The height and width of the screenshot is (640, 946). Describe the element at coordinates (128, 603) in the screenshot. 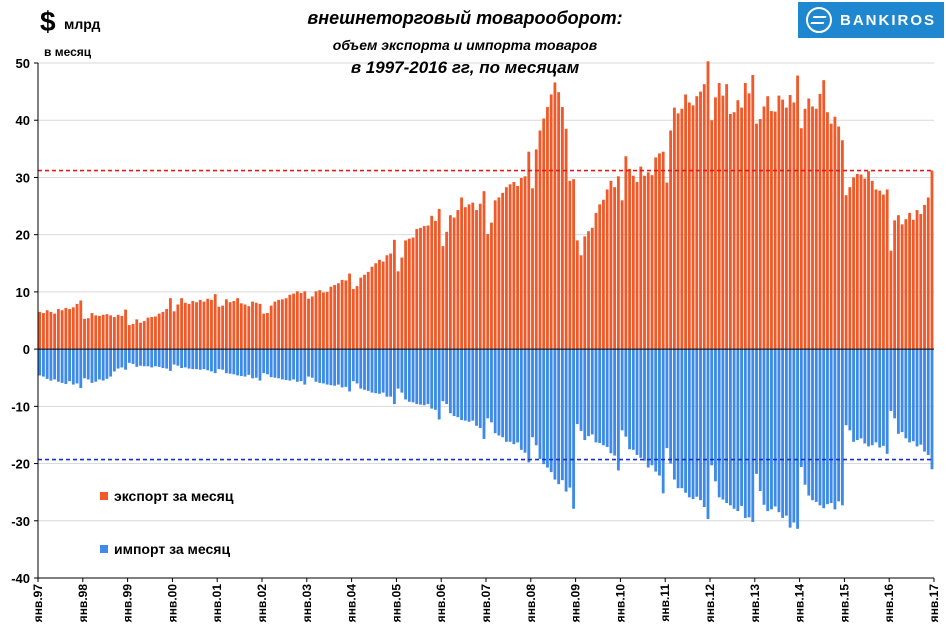

I see `x-tick-label: янв.99` at that location.